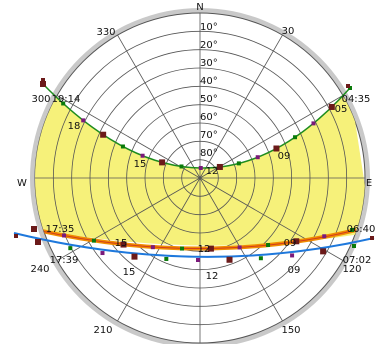  Describe the element at coordinates (209, 27) in the screenshot. I see `altitude-label-10: 10°` at that location.